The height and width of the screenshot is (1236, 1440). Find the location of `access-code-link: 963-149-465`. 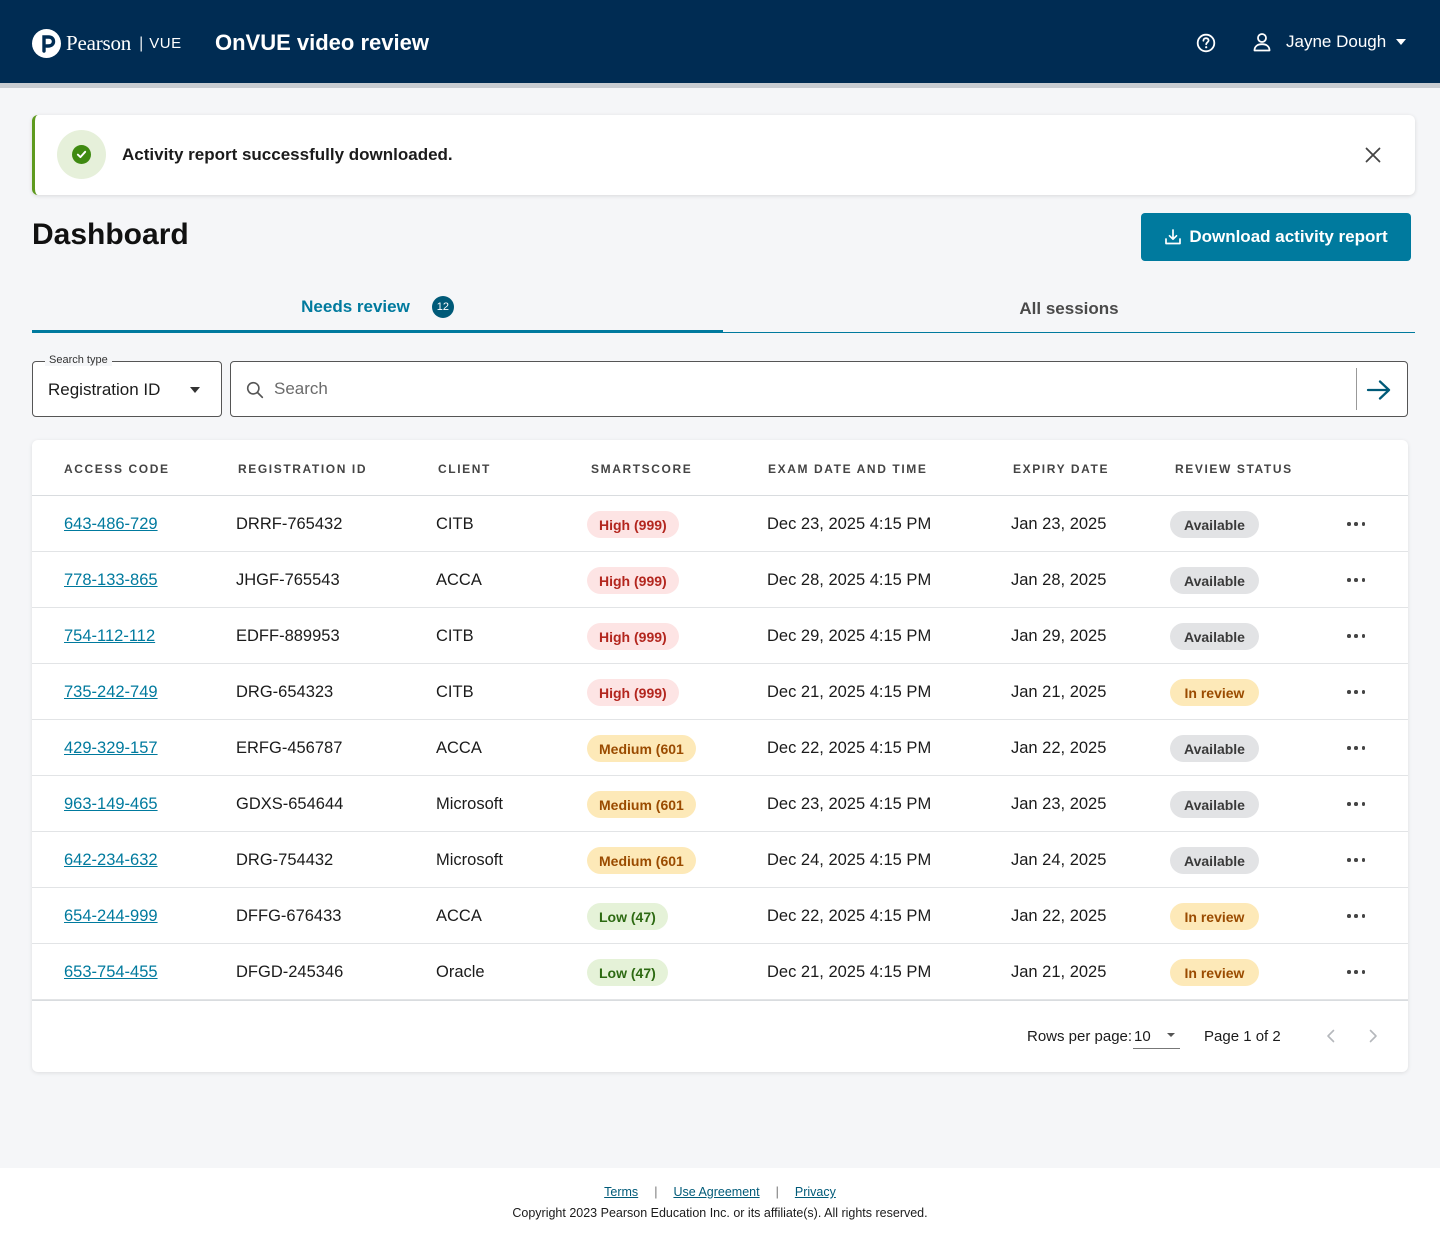

access-code-link: 963-149-465 is located at coordinates (111, 804).